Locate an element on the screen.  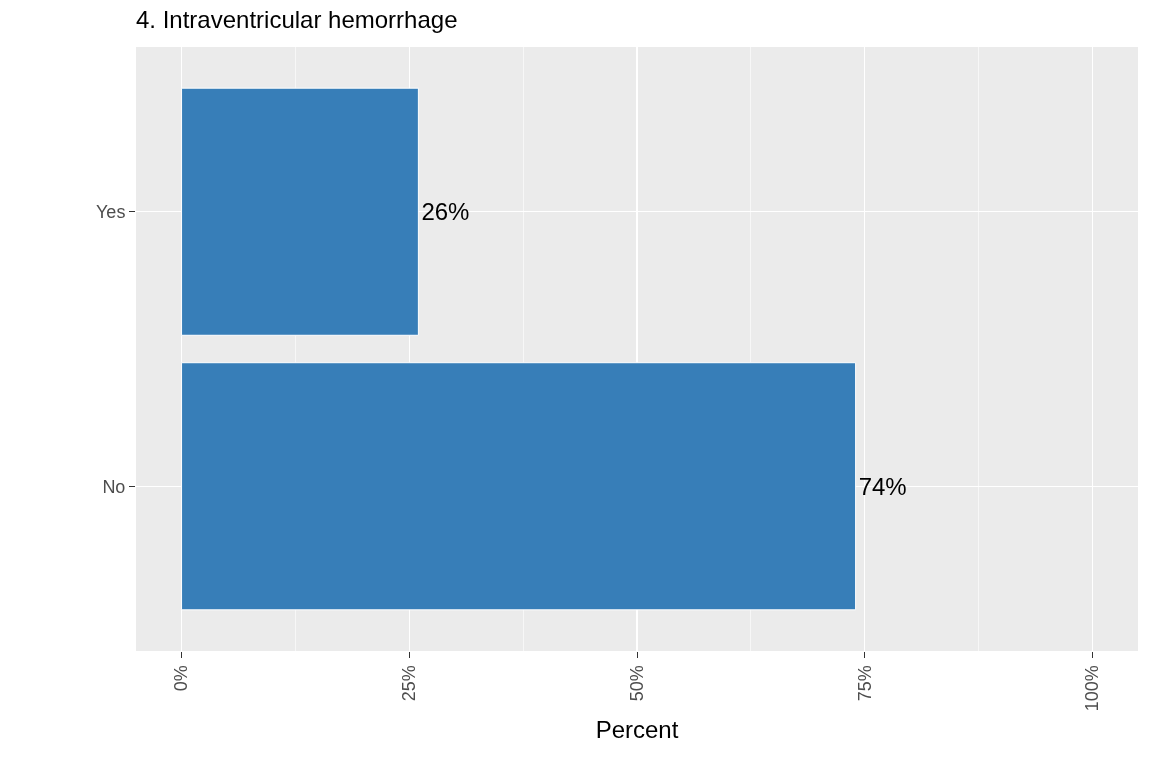
y-tick-label: No is located at coordinates (114, 486).